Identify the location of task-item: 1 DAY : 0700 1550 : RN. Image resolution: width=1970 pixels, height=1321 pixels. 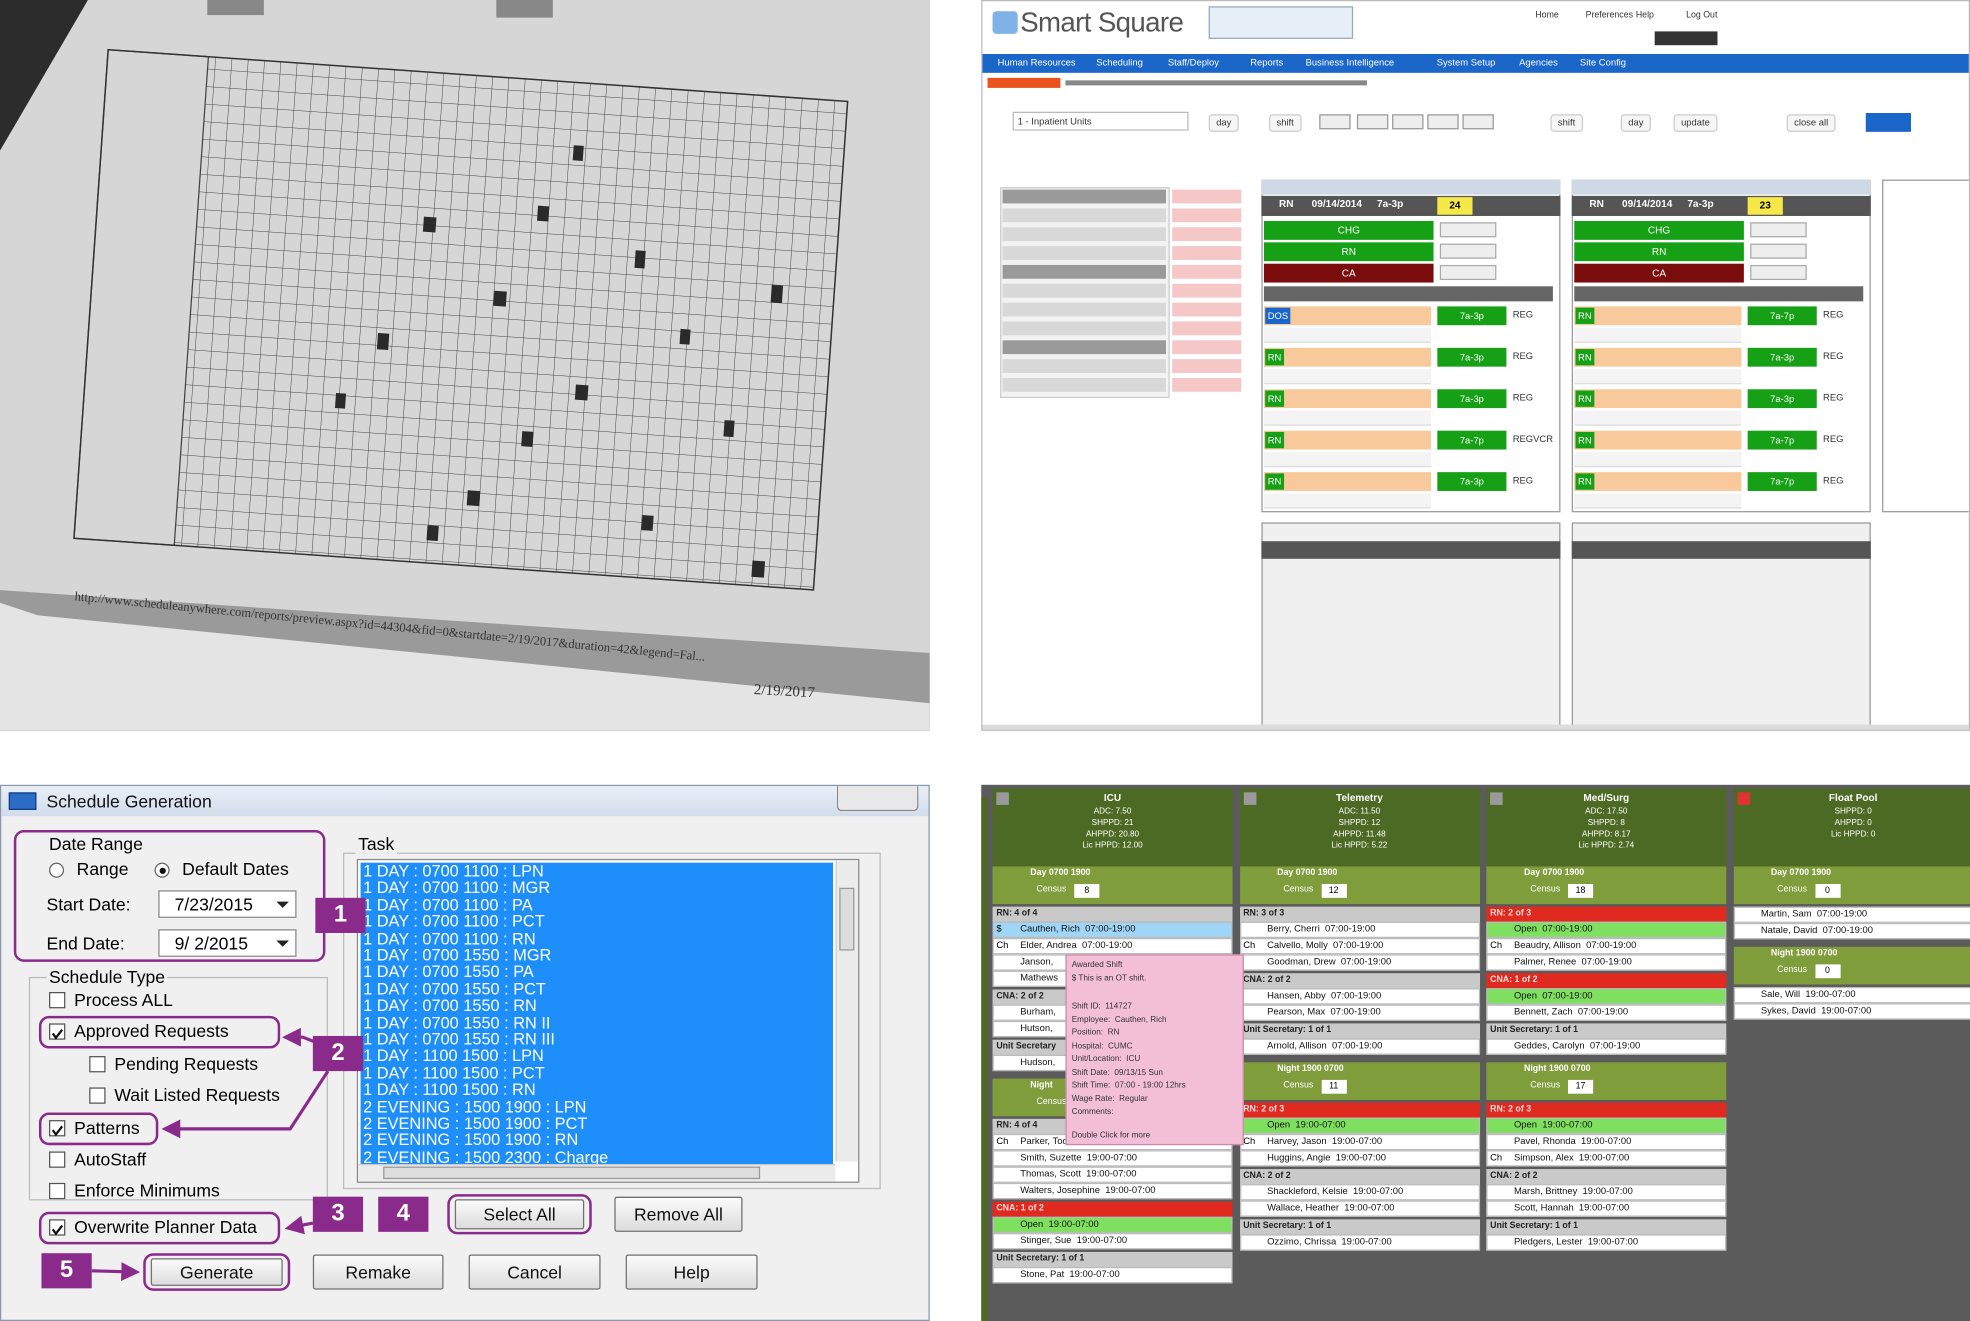
(450, 1005).